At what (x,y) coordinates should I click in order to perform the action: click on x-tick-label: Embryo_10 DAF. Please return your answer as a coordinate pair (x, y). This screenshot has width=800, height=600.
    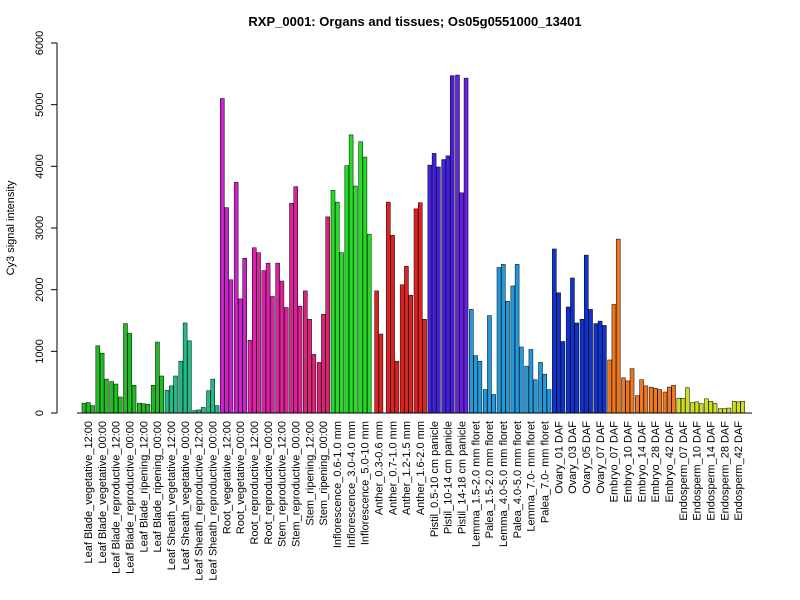
    Looking at the image, I should click on (628, 462).